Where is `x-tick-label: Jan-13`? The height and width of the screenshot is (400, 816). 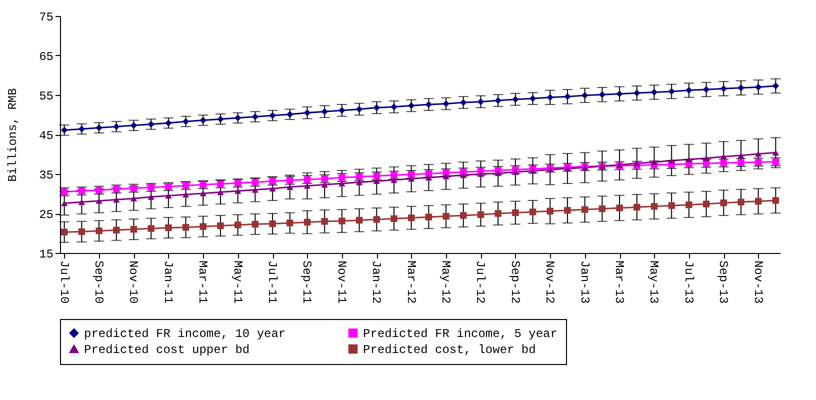 x-tick-label: Jan-13 is located at coordinates (584, 282).